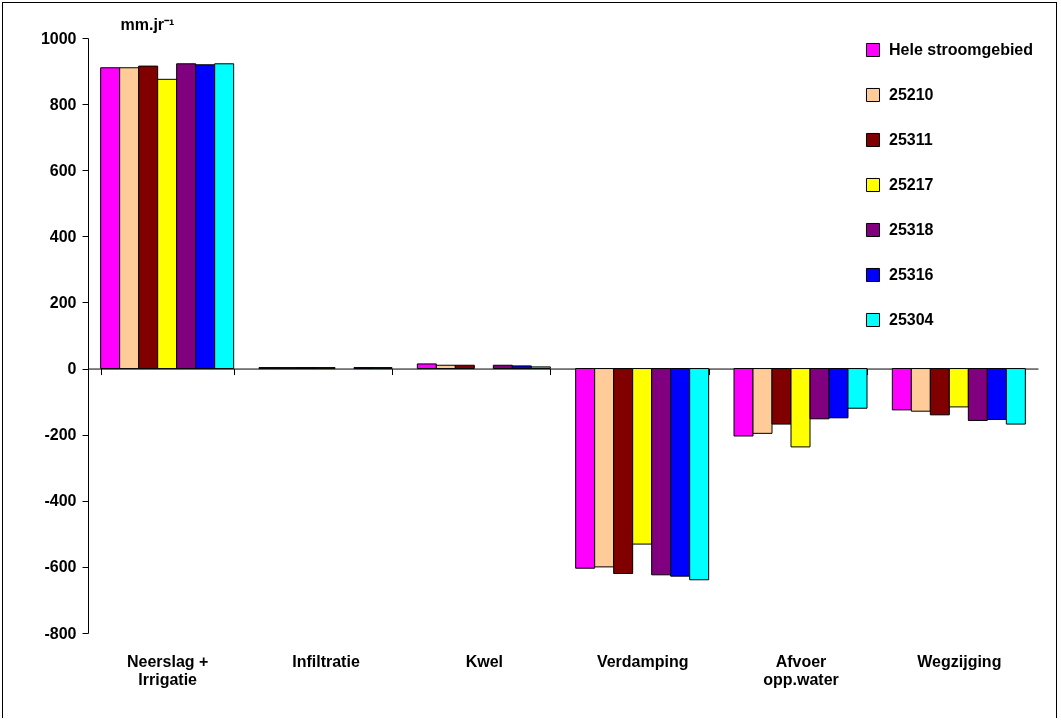 Image resolution: width=1061 pixels, height=722 pixels. Describe the element at coordinates (167, 670) in the screenshot. I see `x-tick-label: Neerslag + Irrigatie` at that location.